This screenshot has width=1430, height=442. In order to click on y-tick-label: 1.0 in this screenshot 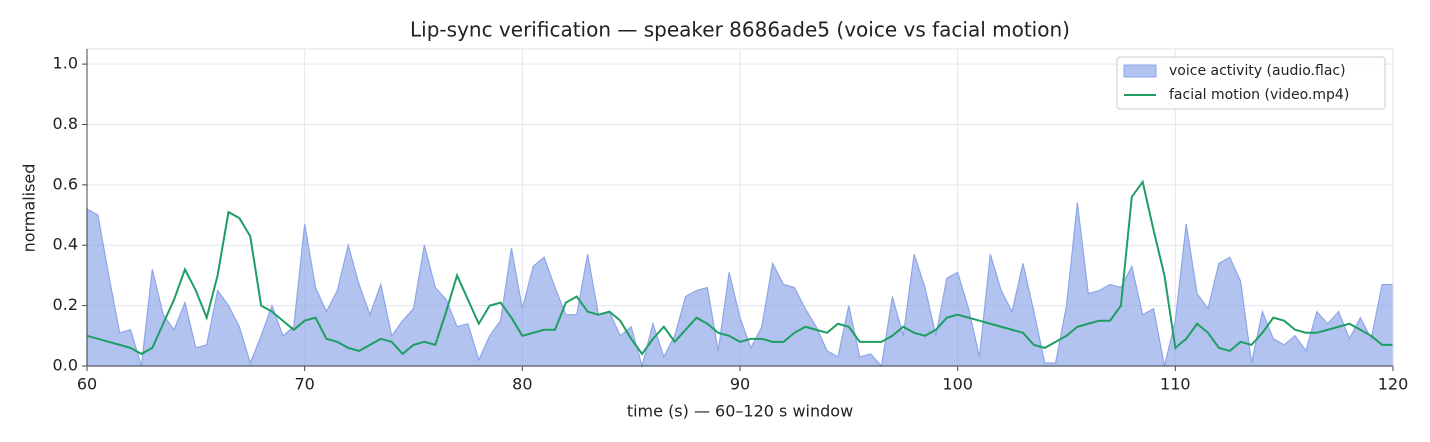, I will do `click(65, 63)`.